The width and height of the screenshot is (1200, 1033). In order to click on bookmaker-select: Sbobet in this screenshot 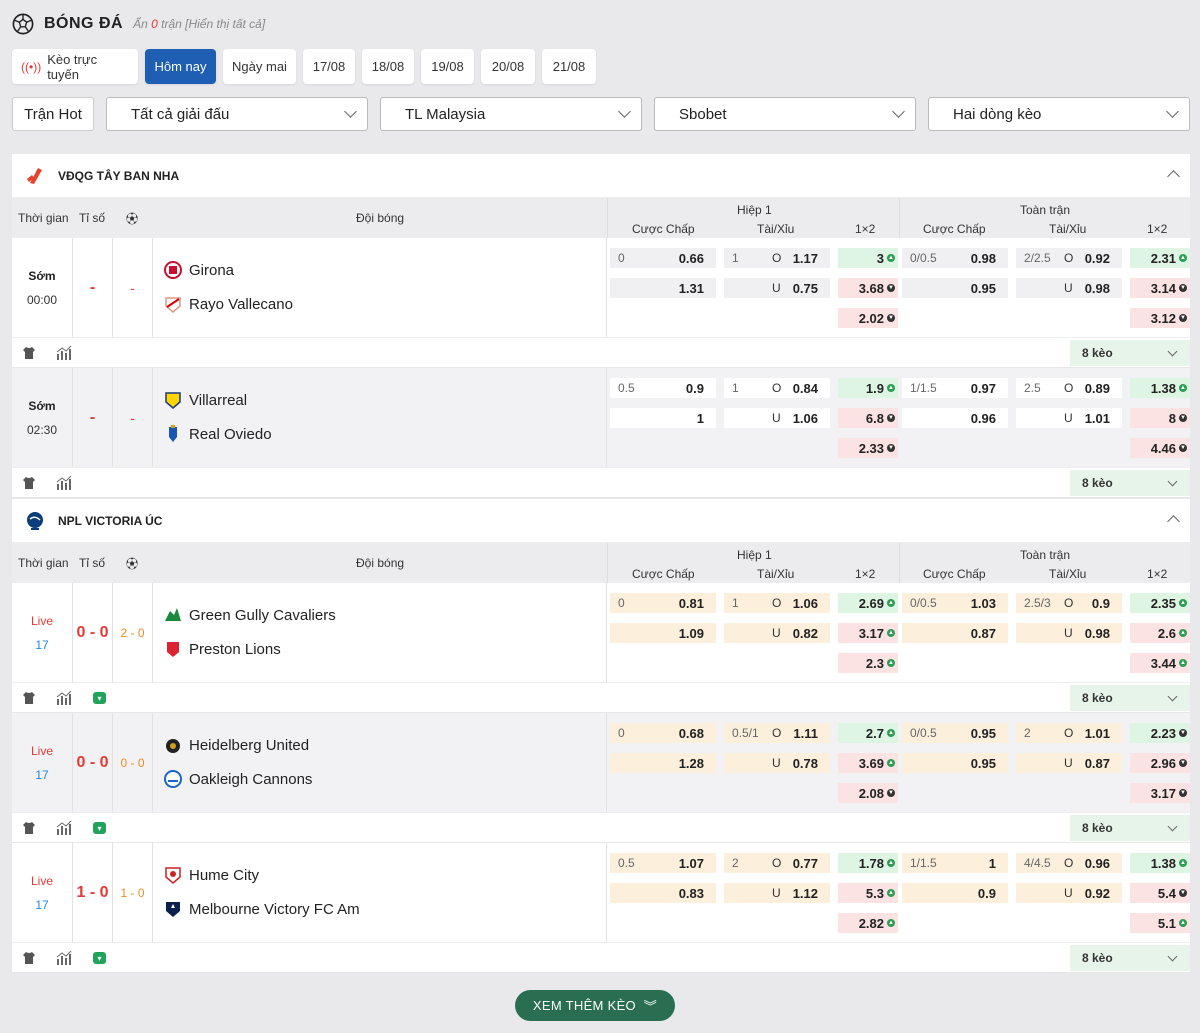, I will do `click(785, 114)`.